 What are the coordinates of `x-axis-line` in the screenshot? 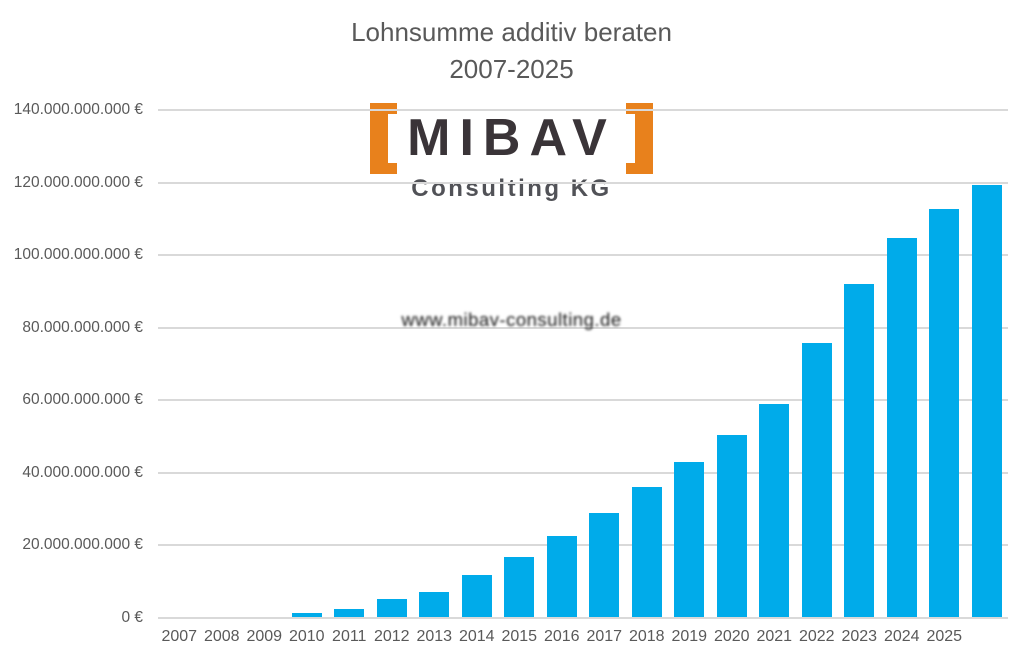 It's located at (583, 617).